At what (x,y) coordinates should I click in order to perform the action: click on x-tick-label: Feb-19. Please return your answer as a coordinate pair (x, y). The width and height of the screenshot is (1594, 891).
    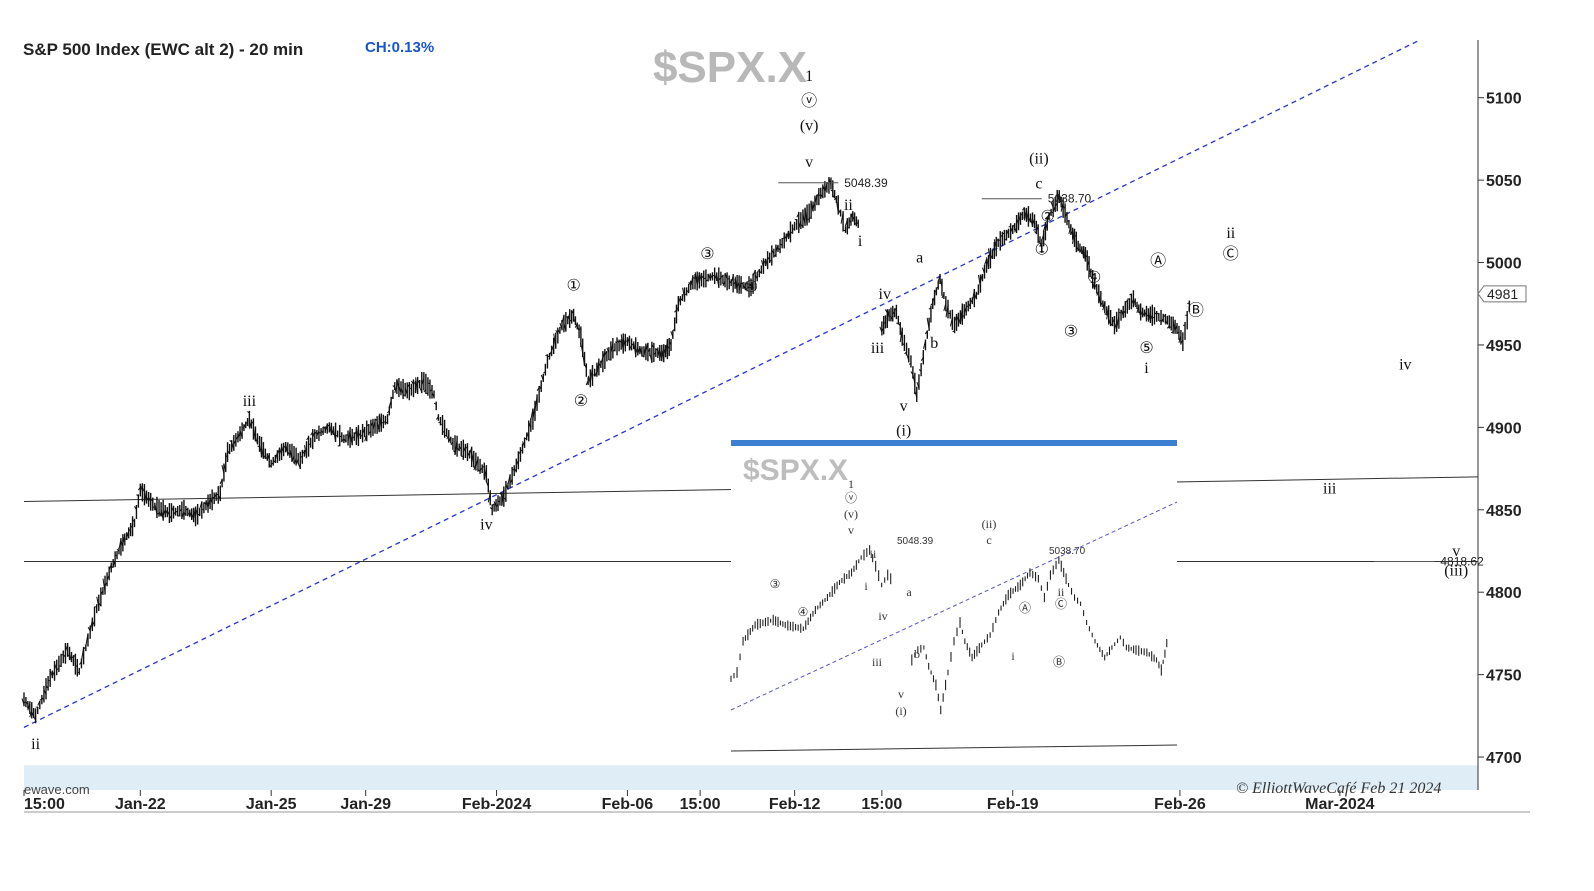
    Looking at the image, I should click on (1013, 804).